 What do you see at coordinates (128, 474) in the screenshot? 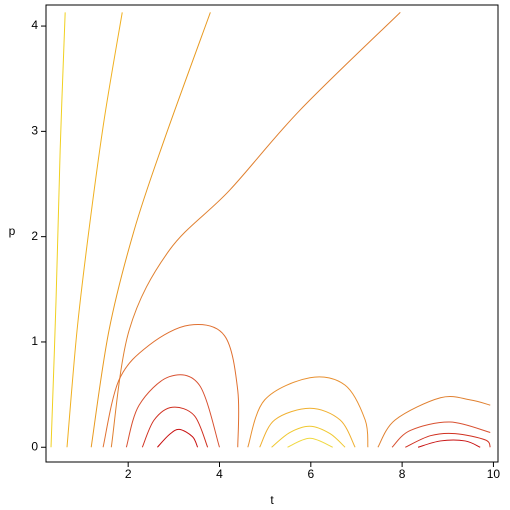
I see `x-tick-label: 2` at bounding box center [128, 474].